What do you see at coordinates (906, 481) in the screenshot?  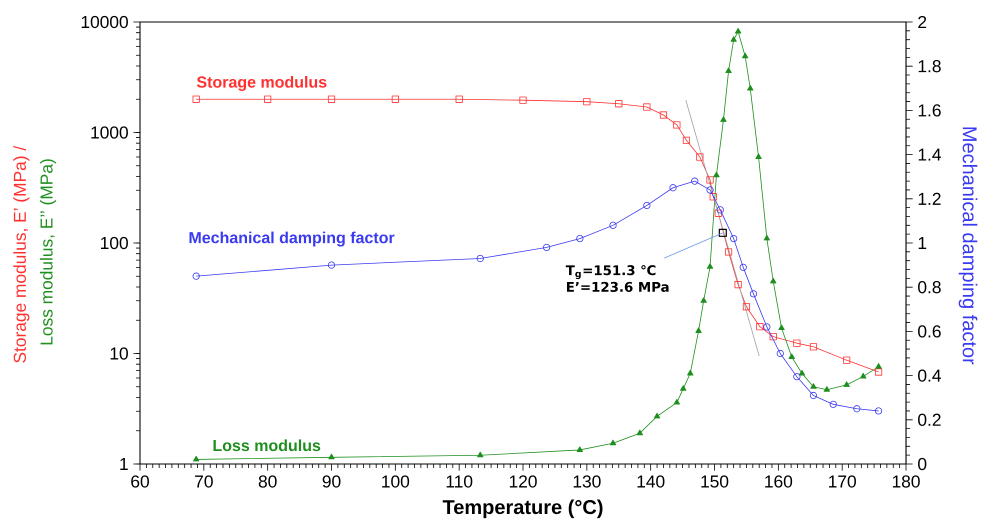 I see `x-tick-label: 180` at bounding box center [906, 481].